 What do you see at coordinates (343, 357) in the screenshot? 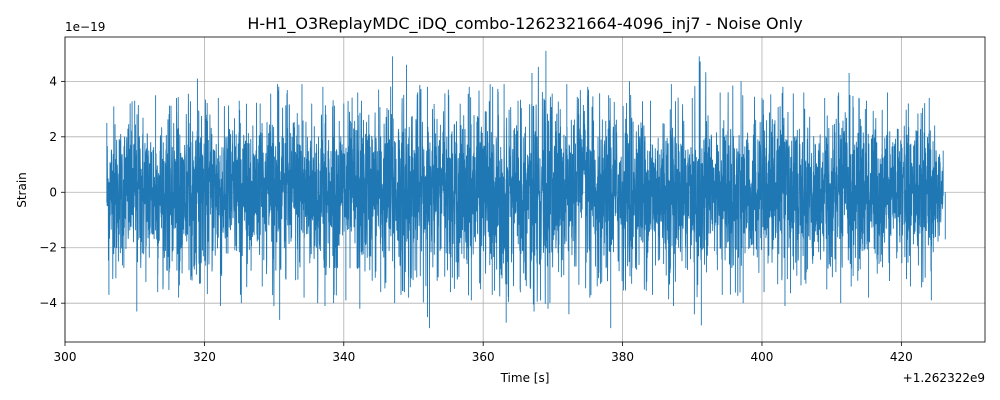
I see `x-tick-label: 340` at bounding box center [343, 357].